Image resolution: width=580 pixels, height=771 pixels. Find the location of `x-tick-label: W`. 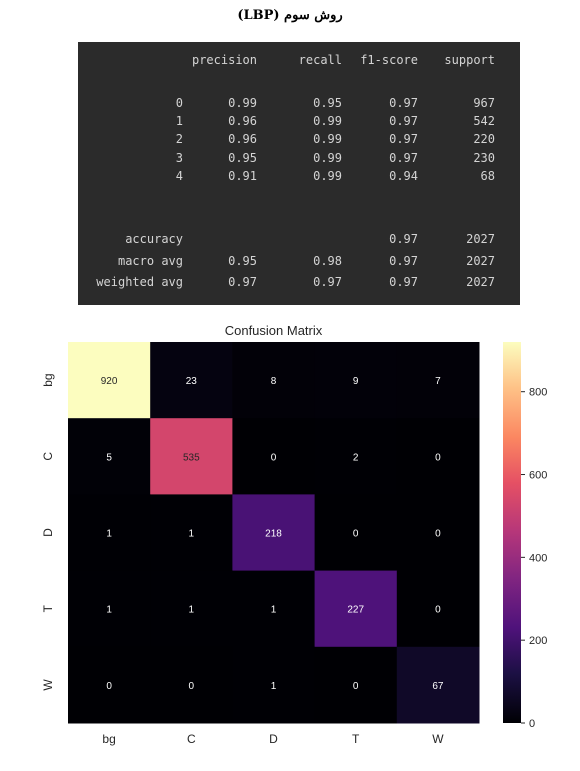

x-tick-label: W is located at coordinates (438, 739).